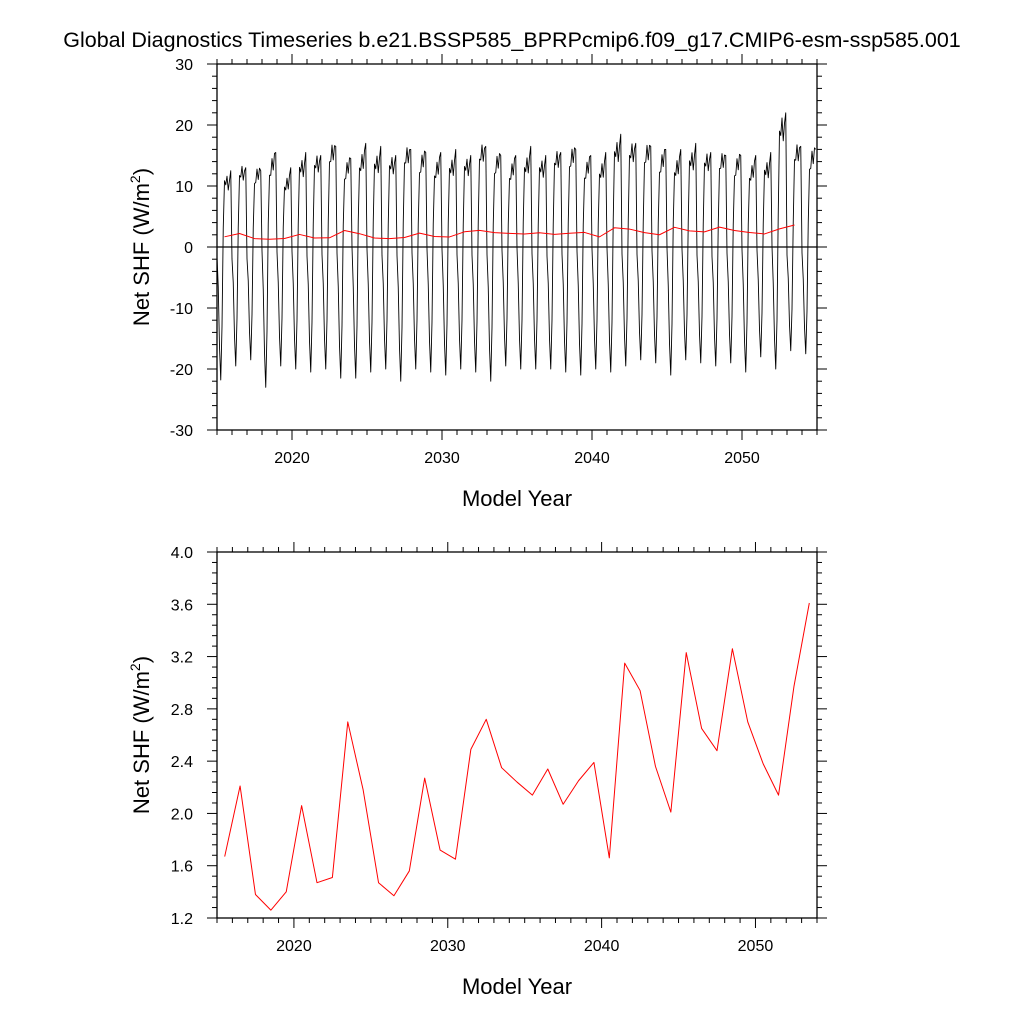  What do you see at coordinates (182, 658) in the screenshot?
I see `y-tick-label: 3.2` at bounding box center [182, 658].